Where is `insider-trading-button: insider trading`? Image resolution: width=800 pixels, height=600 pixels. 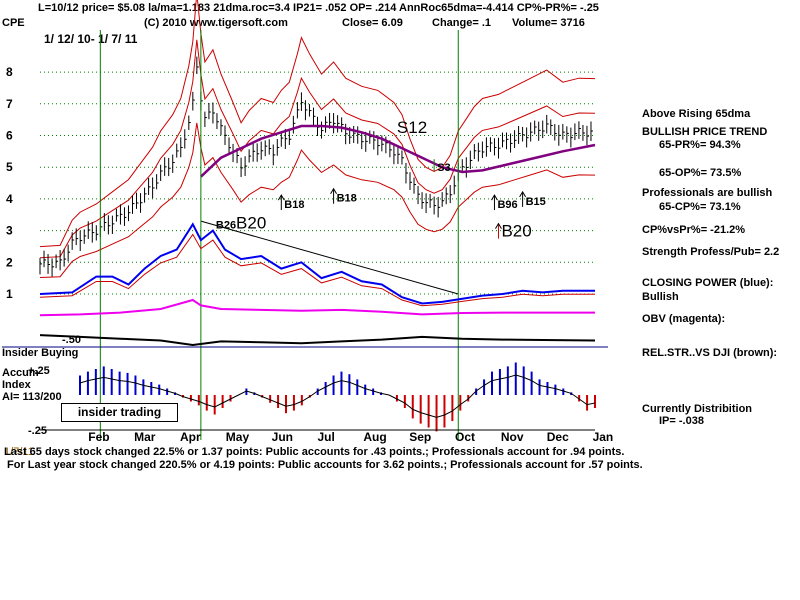 insider-trading-button: insider trading is located at coordinates (119, 412).